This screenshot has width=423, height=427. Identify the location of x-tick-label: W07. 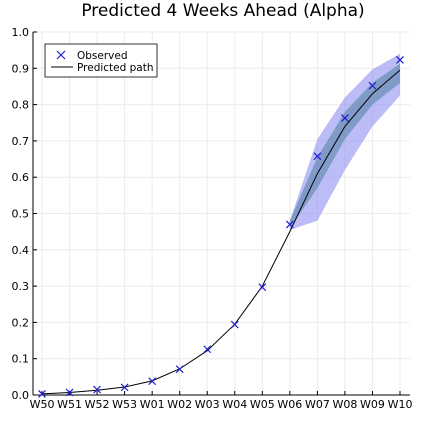
(317, 404).